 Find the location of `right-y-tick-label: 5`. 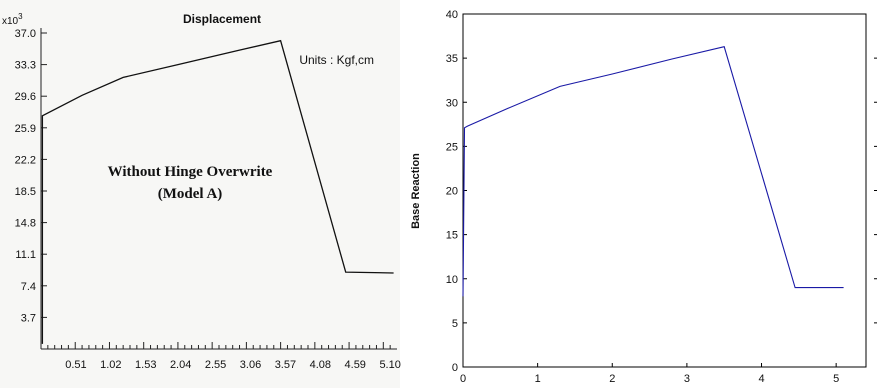

right-y-tick-label: 5 is located at coordinates (455, 324).